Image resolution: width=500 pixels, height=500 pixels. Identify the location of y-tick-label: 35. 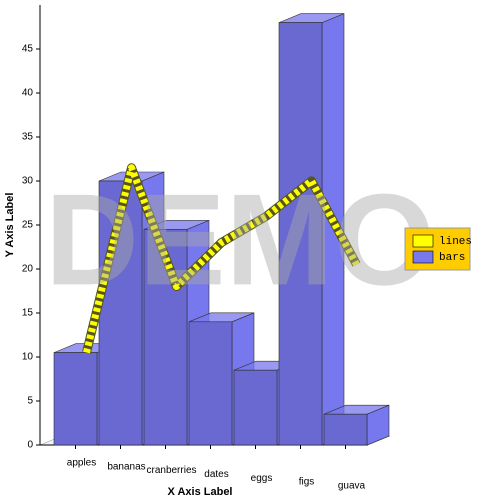
(28, 137).